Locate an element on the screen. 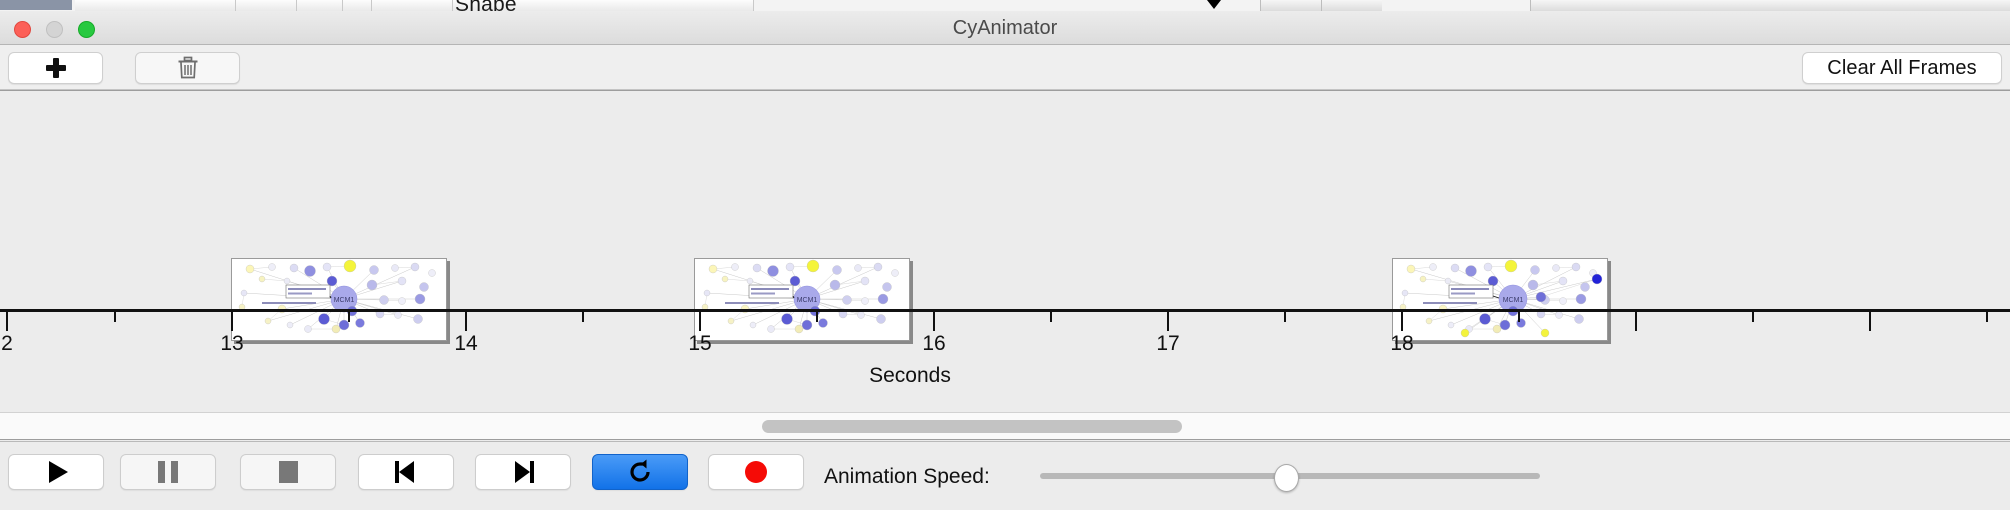 The image size is (2010, 511). stop-icon is located at coordinates (288, 472).